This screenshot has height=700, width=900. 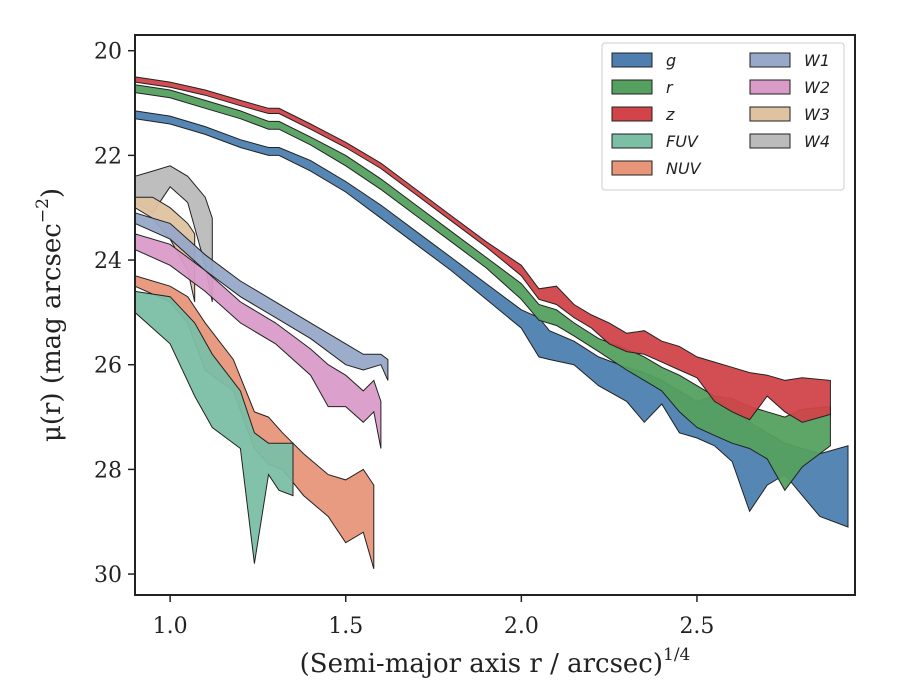 I want to click on x-axis-ticks: 1.0 1.5 2.0 2.5, so click(x=433, y=617).